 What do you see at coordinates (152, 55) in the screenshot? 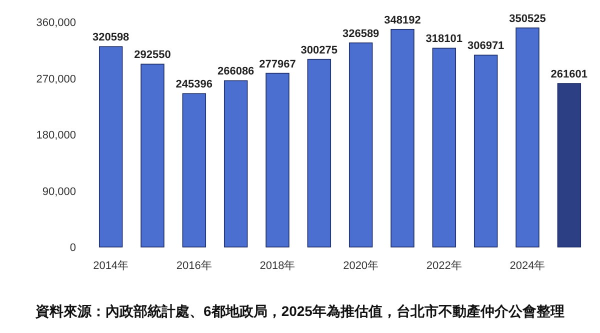
I see `data-label: 292550` at bounding box center [152, 55].